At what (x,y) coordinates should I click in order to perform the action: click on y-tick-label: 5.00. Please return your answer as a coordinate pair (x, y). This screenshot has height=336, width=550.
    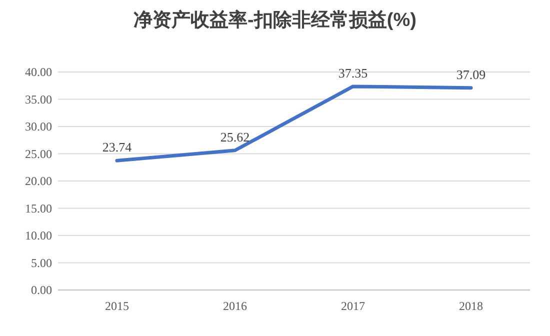
    Looking at the image, I should click on (41, 263).